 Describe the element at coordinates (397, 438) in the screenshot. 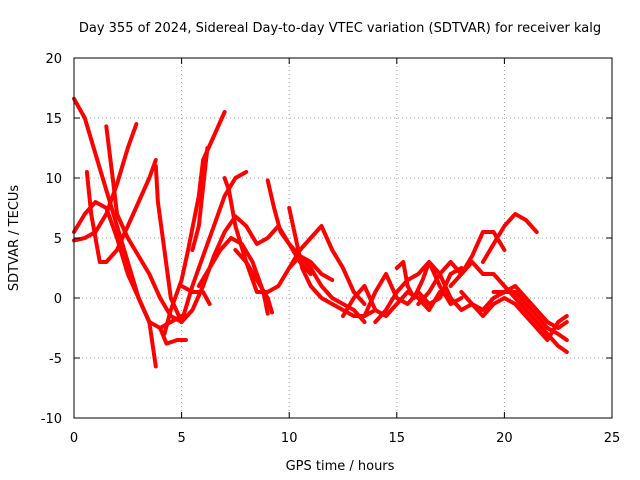

I see `x-tick-label: 15` at that location.